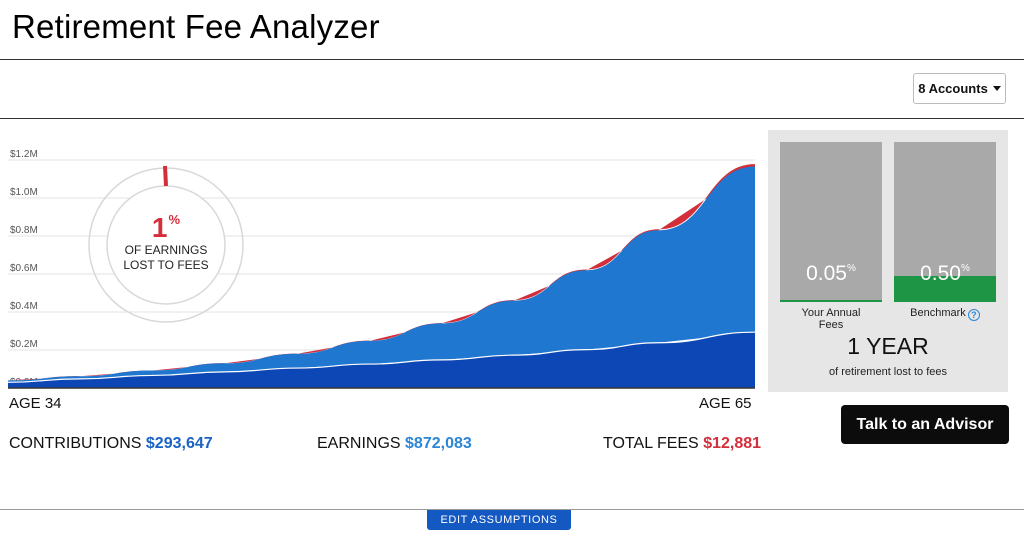 The width and height of the screenshot is (1024, 537). I want to click on y-tick-label: $1.2M, so click(24, 155).